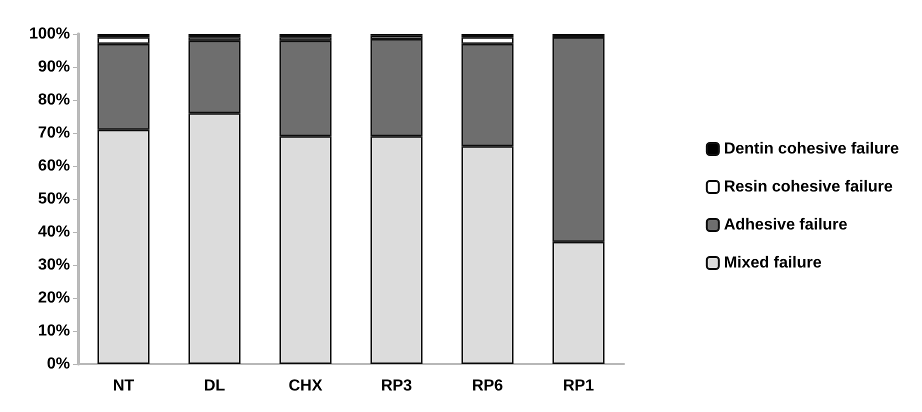  What do you see at coordinates (54, 133) in the screenshot?
I see `y-tick-label: 70%` at bounding box center [54, 133].